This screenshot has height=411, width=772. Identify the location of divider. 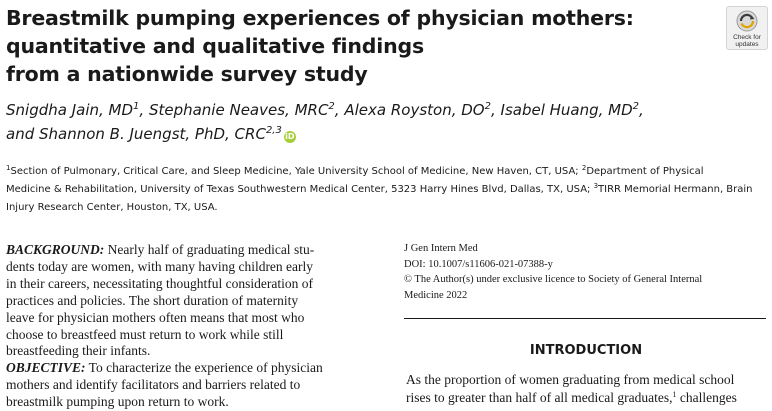
(585, 318).